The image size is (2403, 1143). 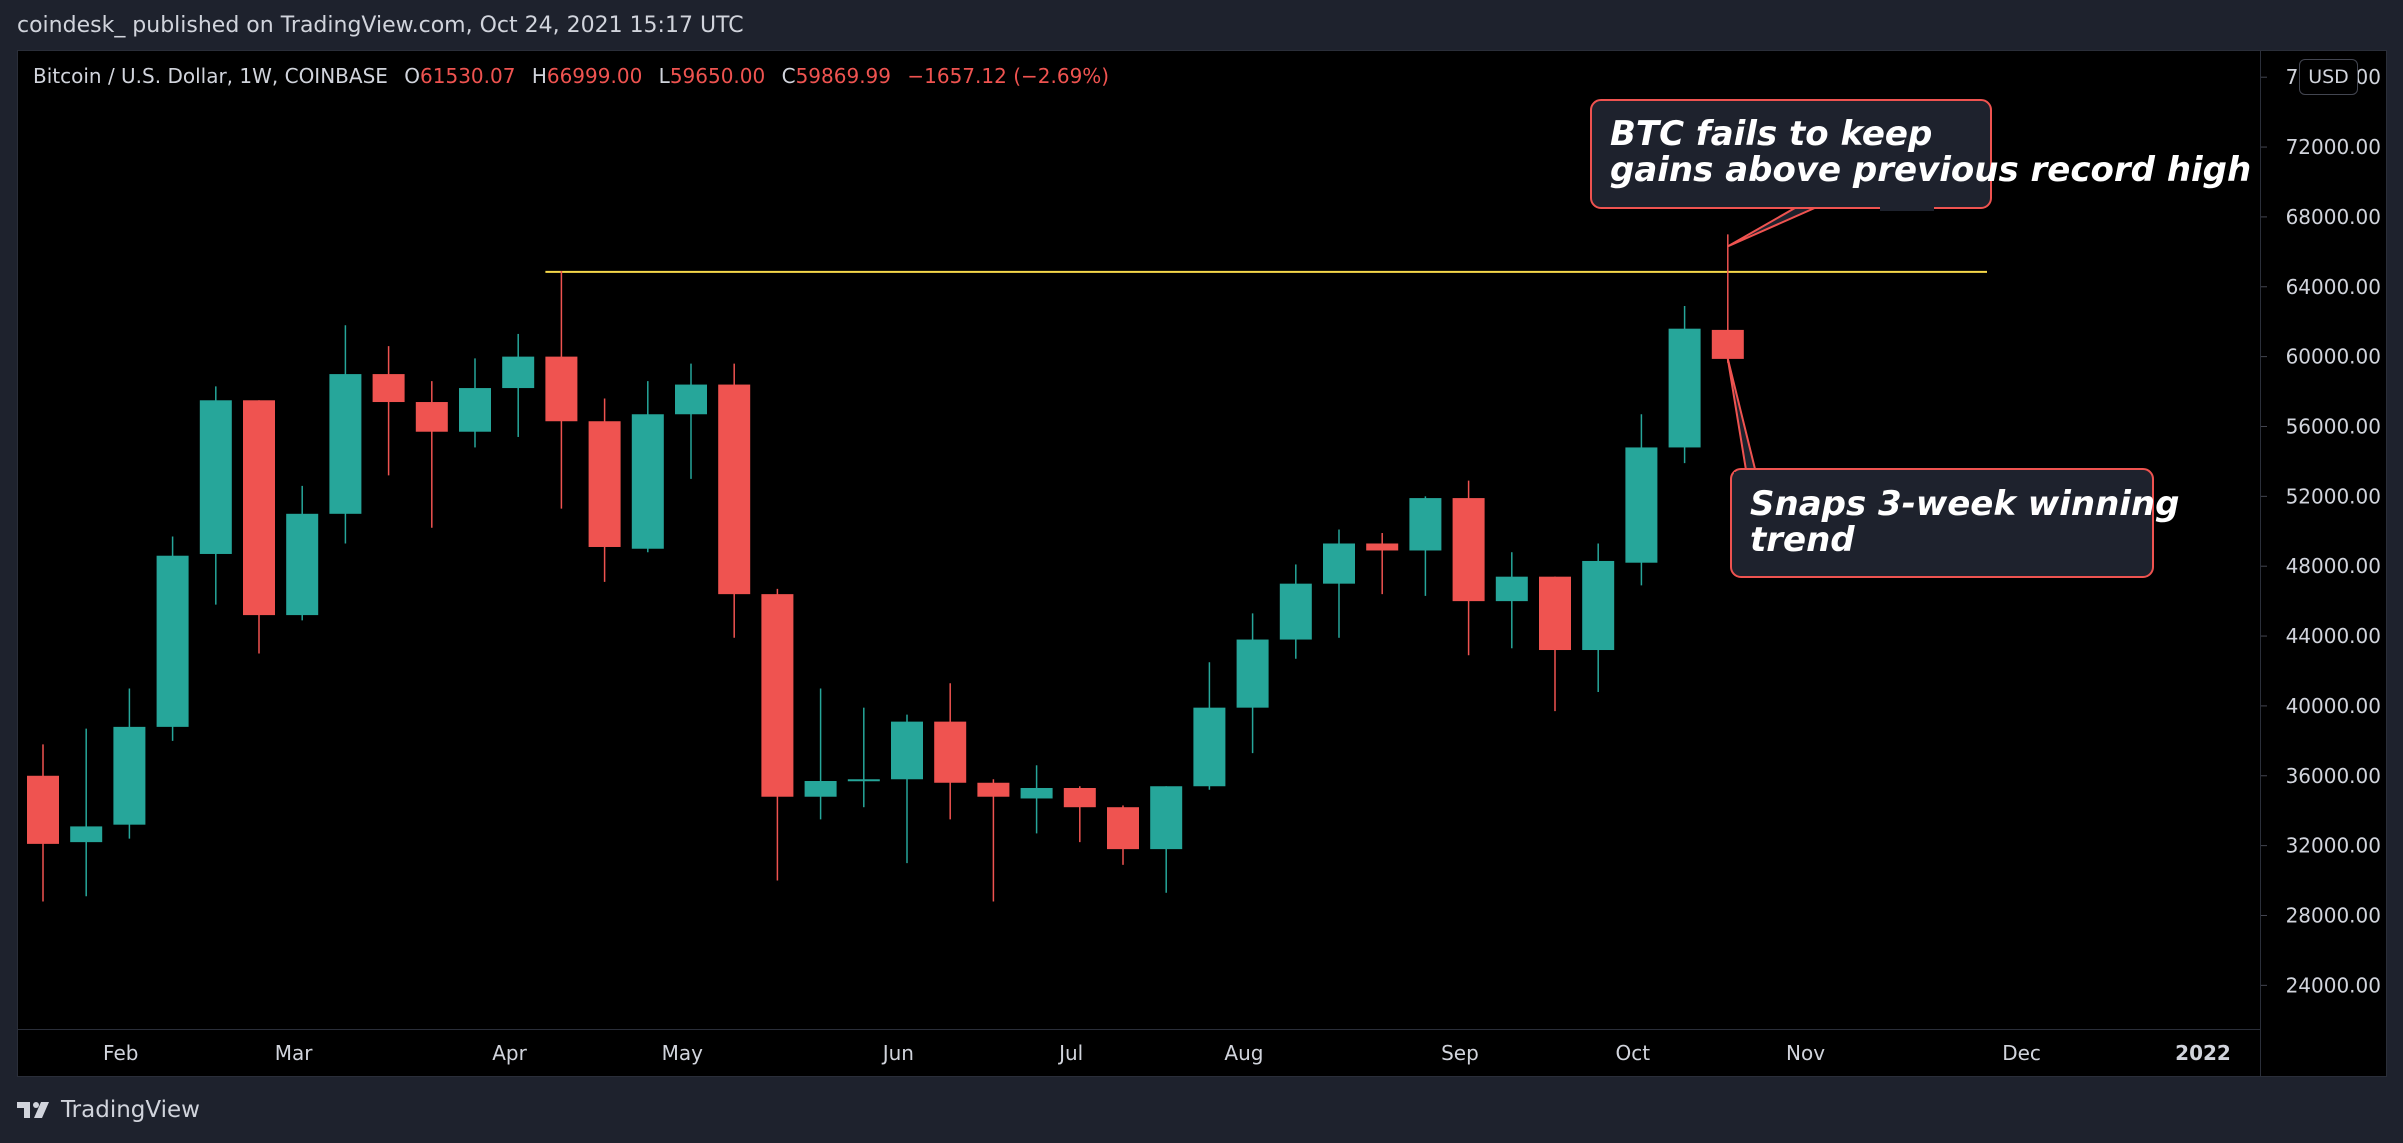 I want to click on low-value: 59650.00, so click(x=717, y=76).